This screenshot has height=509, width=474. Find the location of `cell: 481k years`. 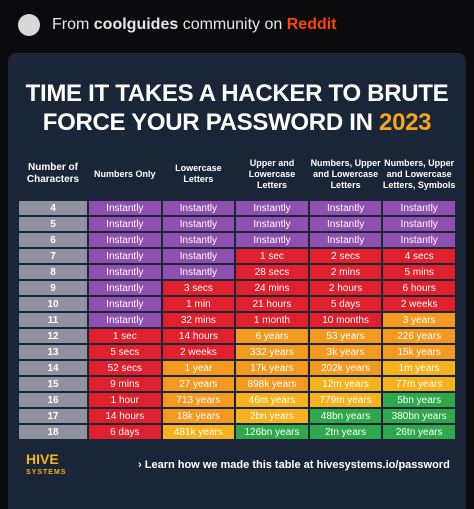

cell: 481k years is located at coordinates (198, 432).